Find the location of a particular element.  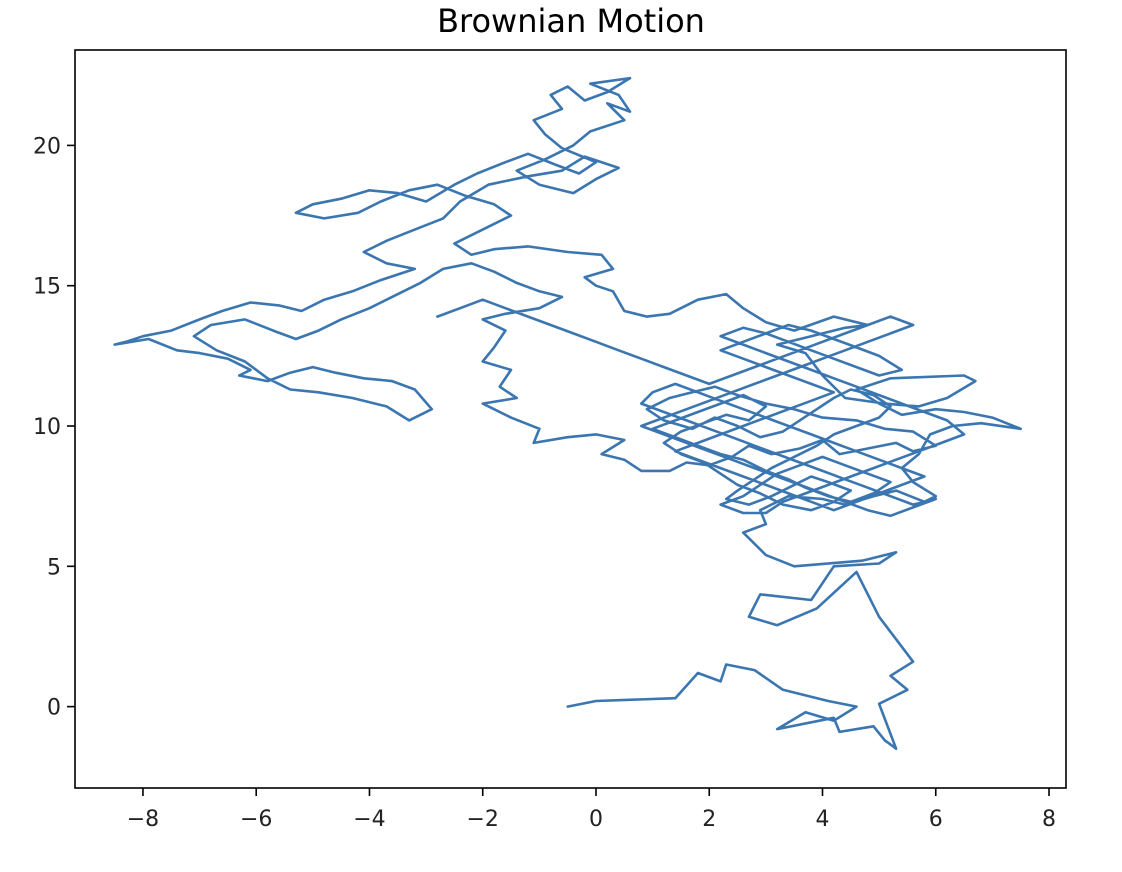

y-tick-label: 15 is located at coordinates (47, 287).